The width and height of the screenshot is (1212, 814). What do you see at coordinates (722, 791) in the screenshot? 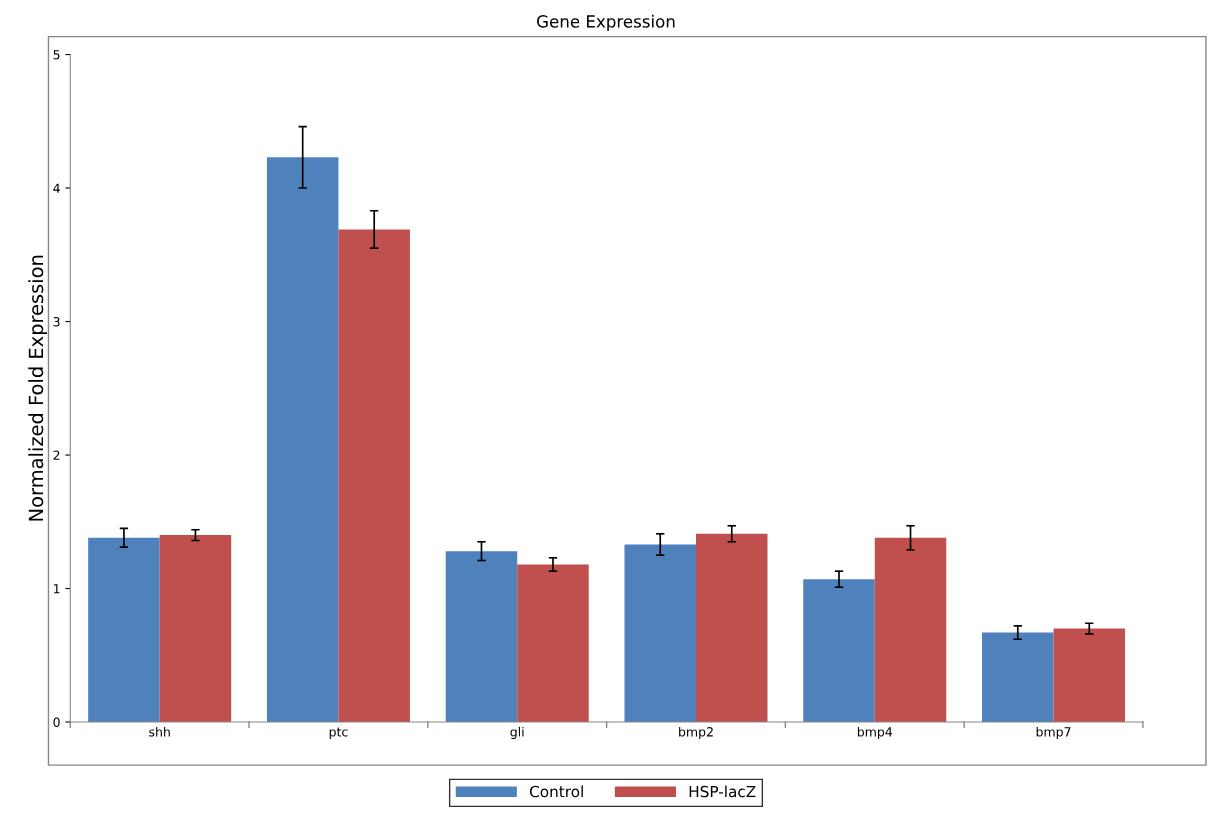
I see `legend-label: HSP-lacZ` at bounding box center [722, 791].